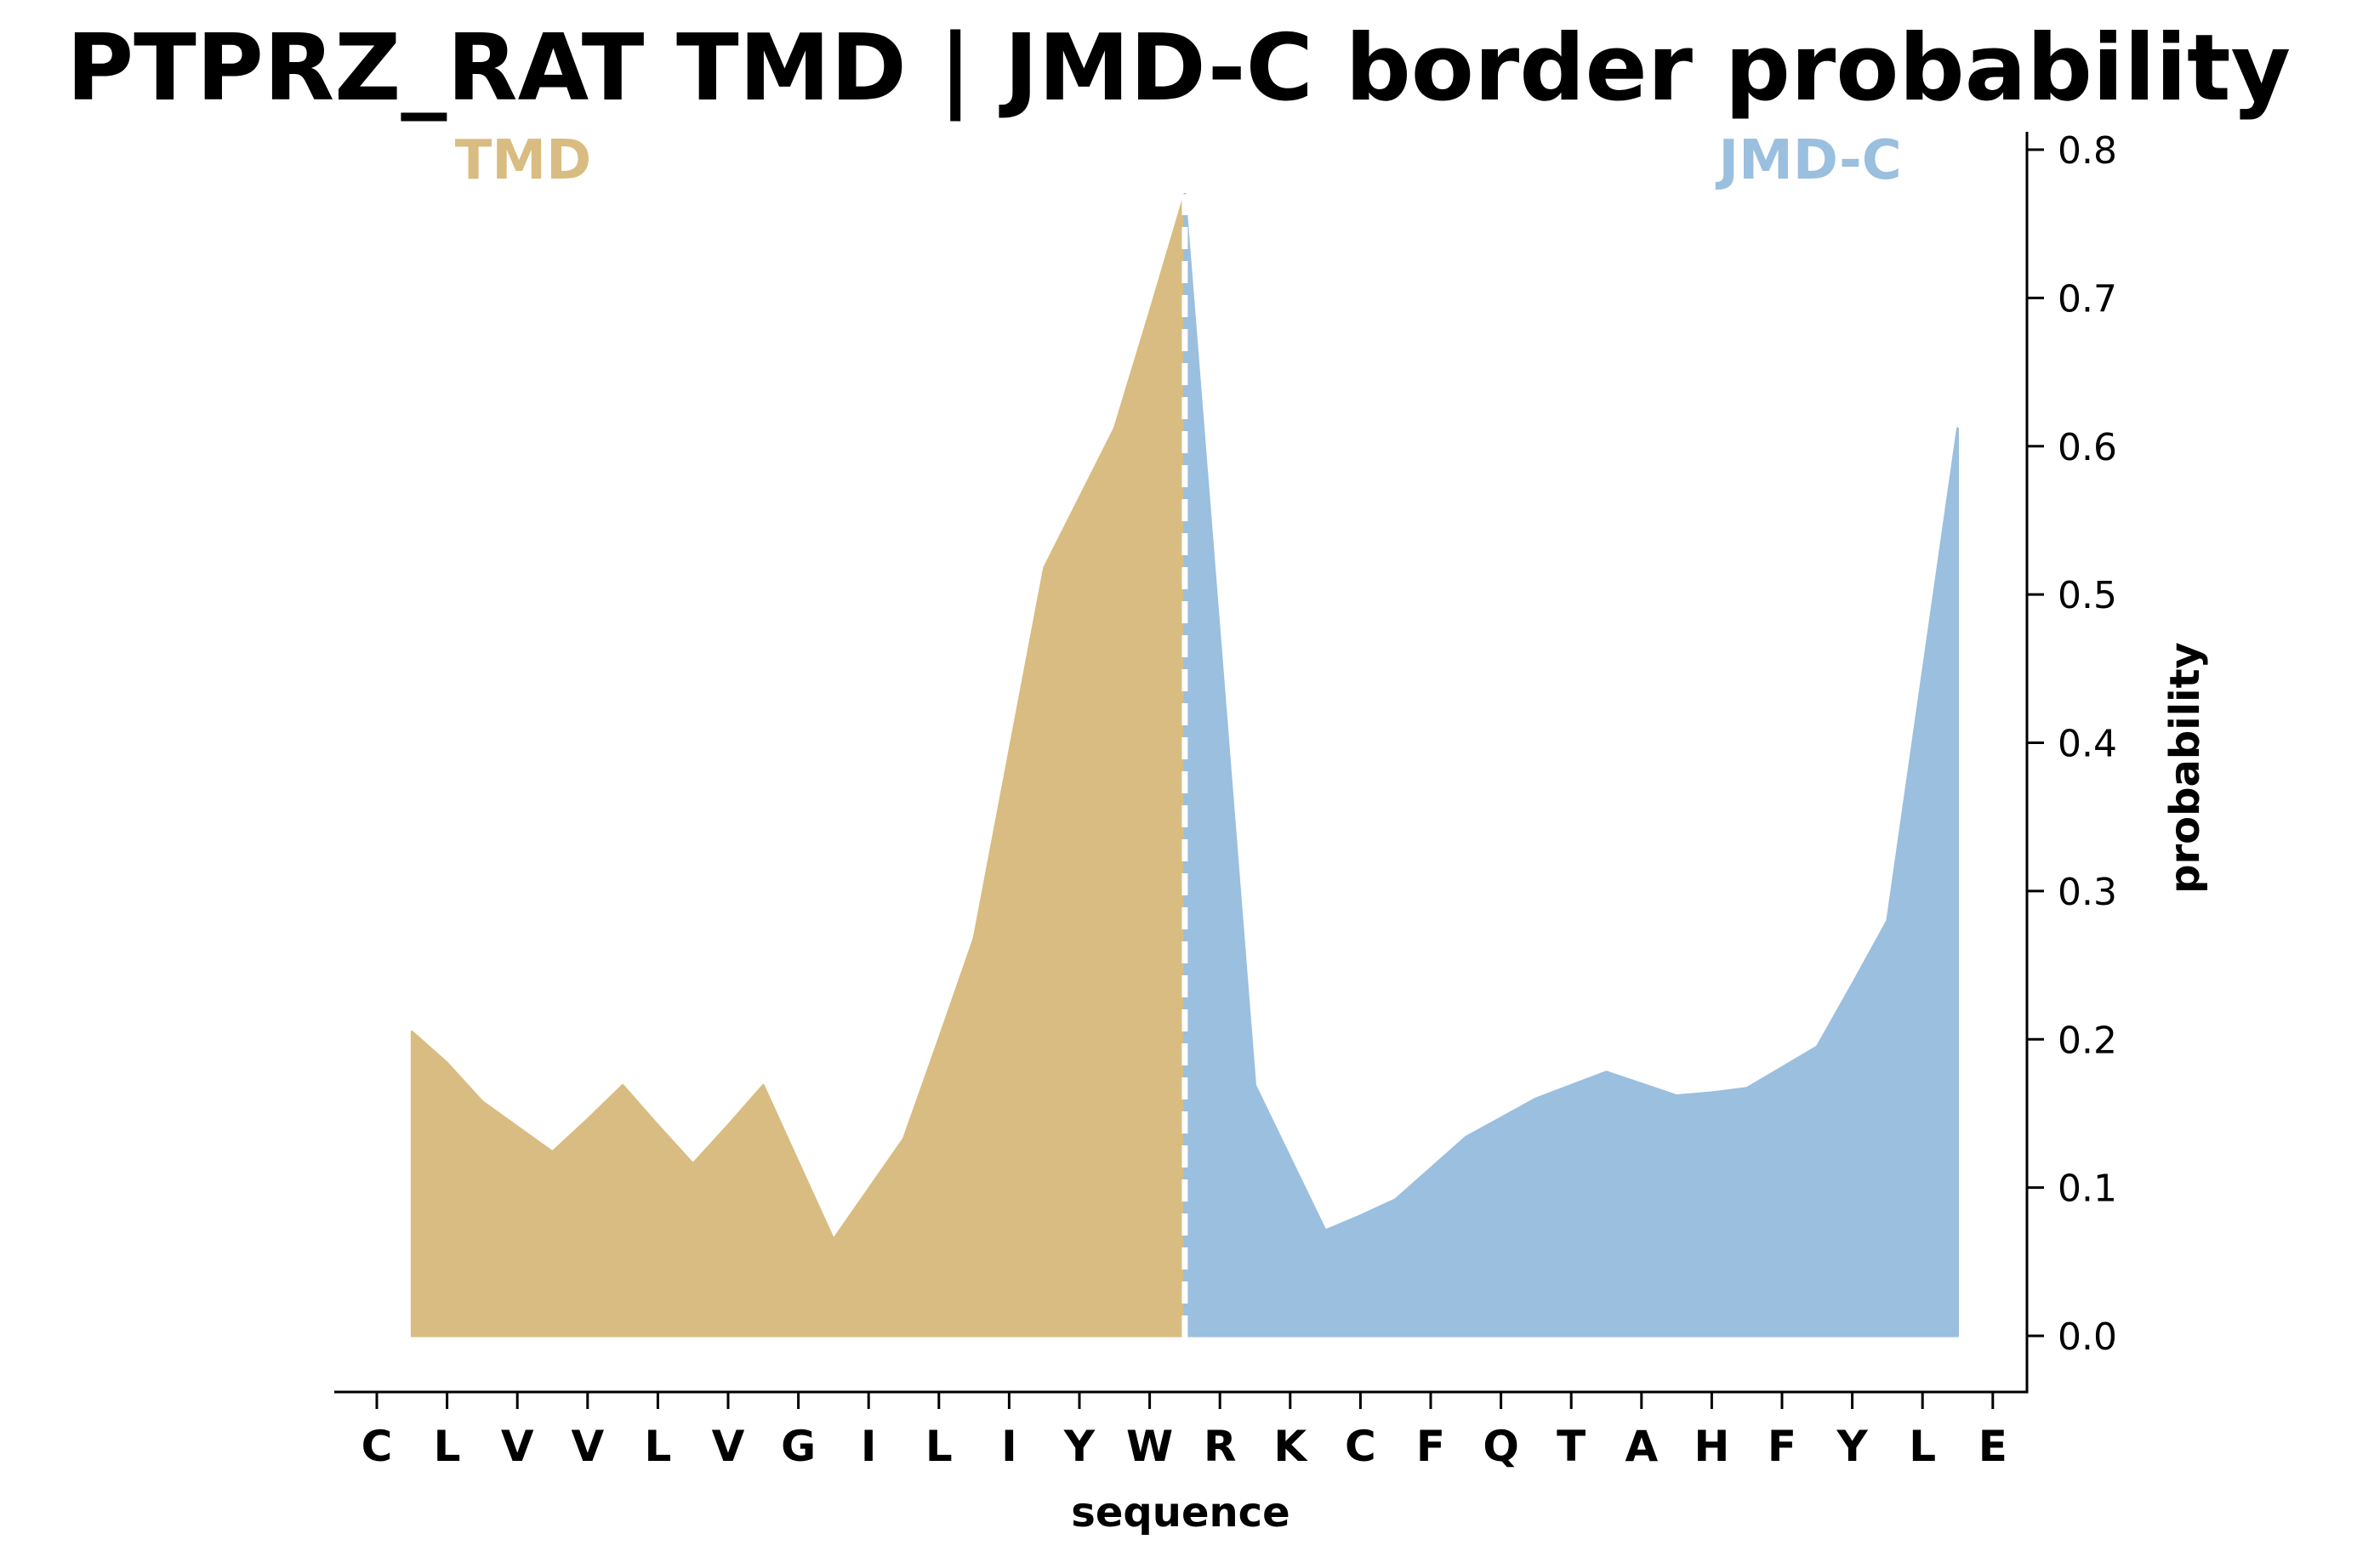  What do you see at coordinates (2087, 595) in the screenshot?
I see `y-tick-label: 0.5` at bounding box center [2087, 595].